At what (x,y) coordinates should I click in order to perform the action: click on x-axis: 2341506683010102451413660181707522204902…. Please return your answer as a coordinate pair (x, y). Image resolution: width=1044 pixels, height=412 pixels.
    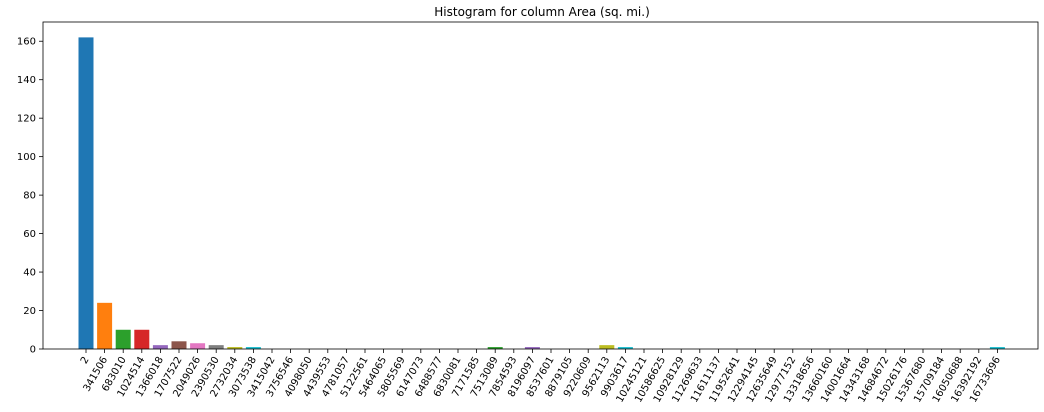
    Looking at the image, I should click on (541, 377).